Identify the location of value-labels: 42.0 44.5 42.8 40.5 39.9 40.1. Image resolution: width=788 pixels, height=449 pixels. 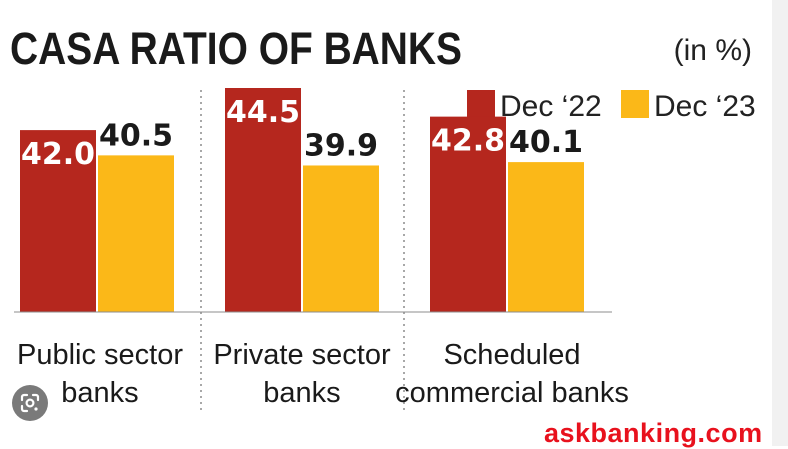
(302, 133).